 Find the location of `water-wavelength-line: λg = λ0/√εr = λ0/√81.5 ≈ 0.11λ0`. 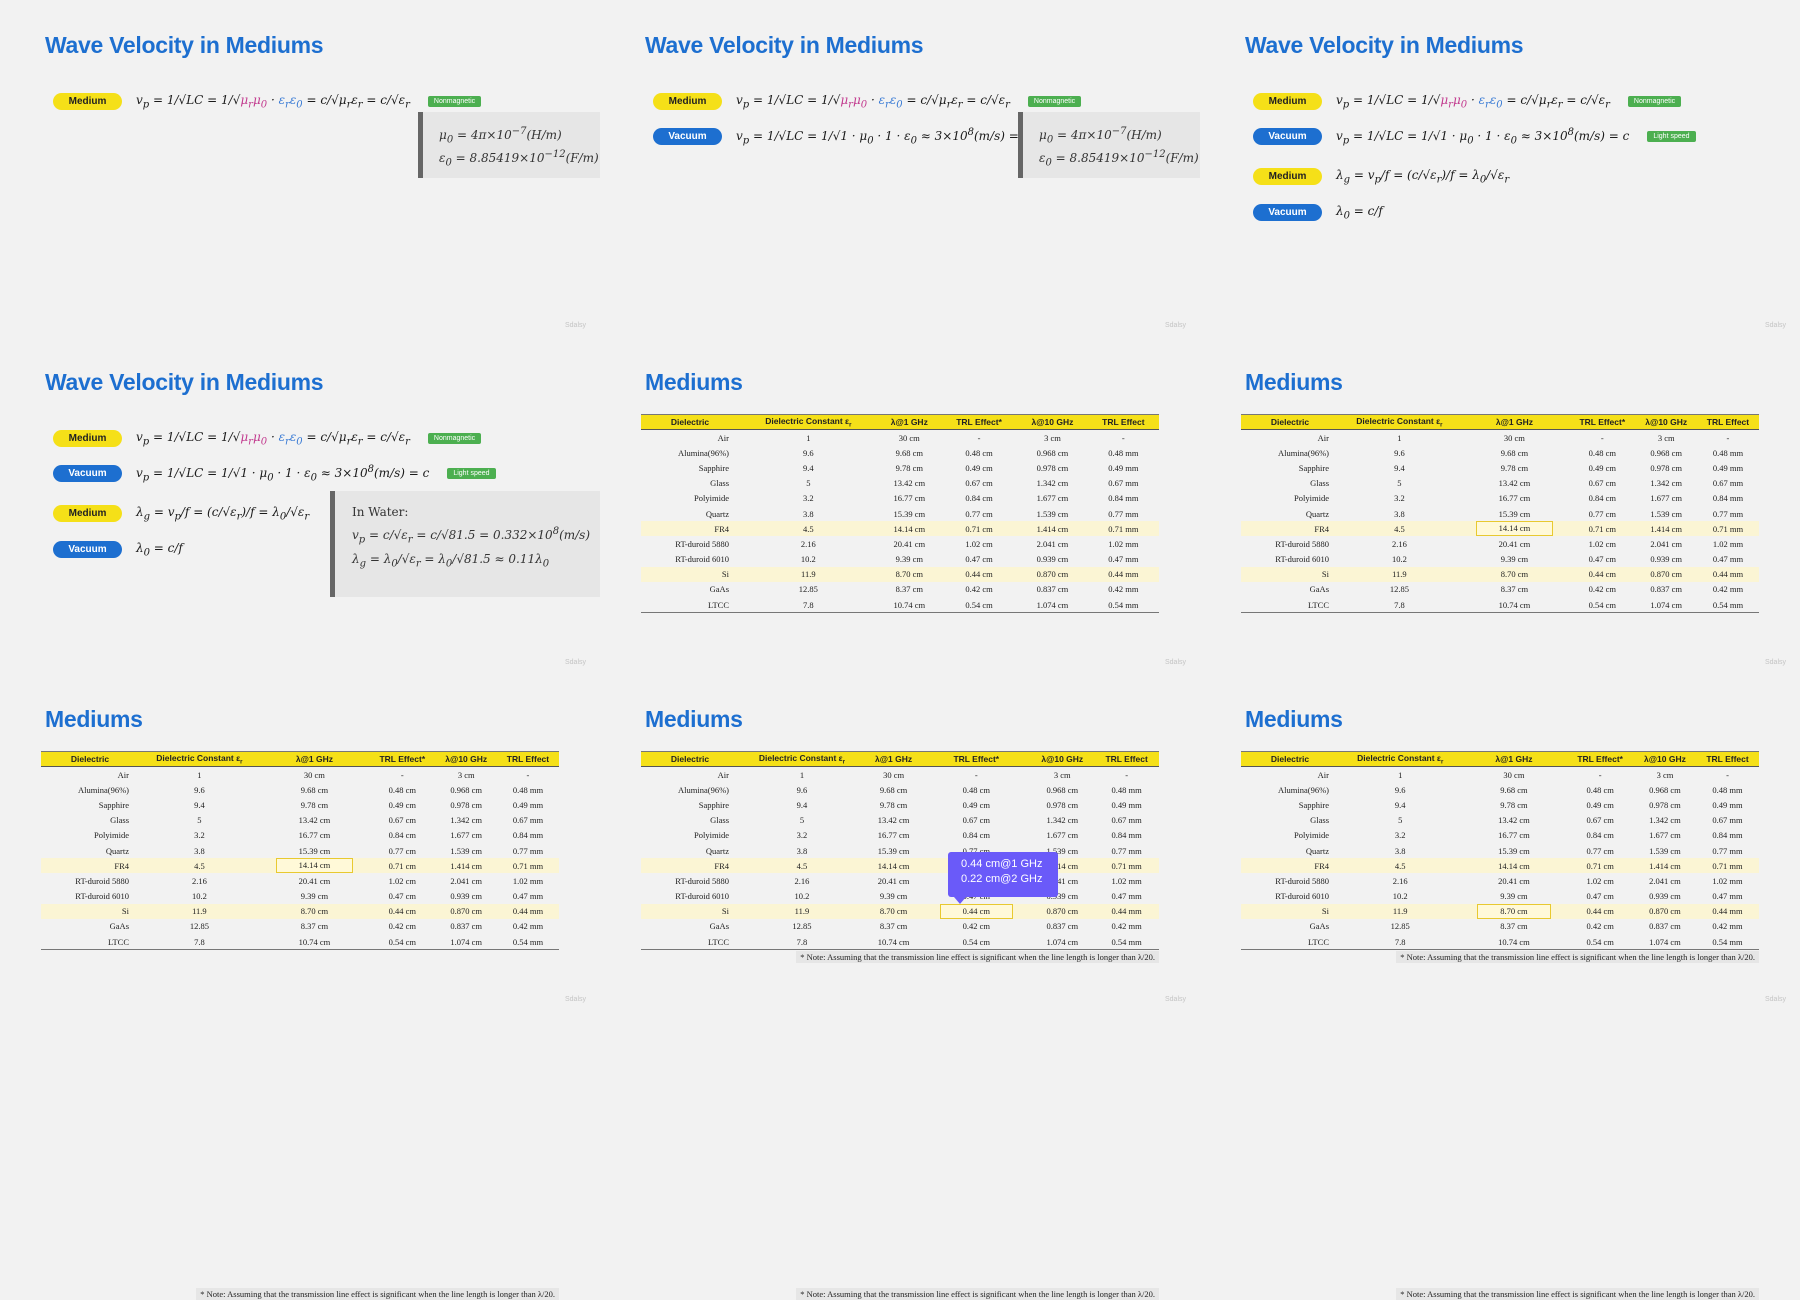

water-wavelength-line: λg = λ0/√εr = λ0/√81.5 ≈ 0.11λ0 is located at coordinates (451, 561).